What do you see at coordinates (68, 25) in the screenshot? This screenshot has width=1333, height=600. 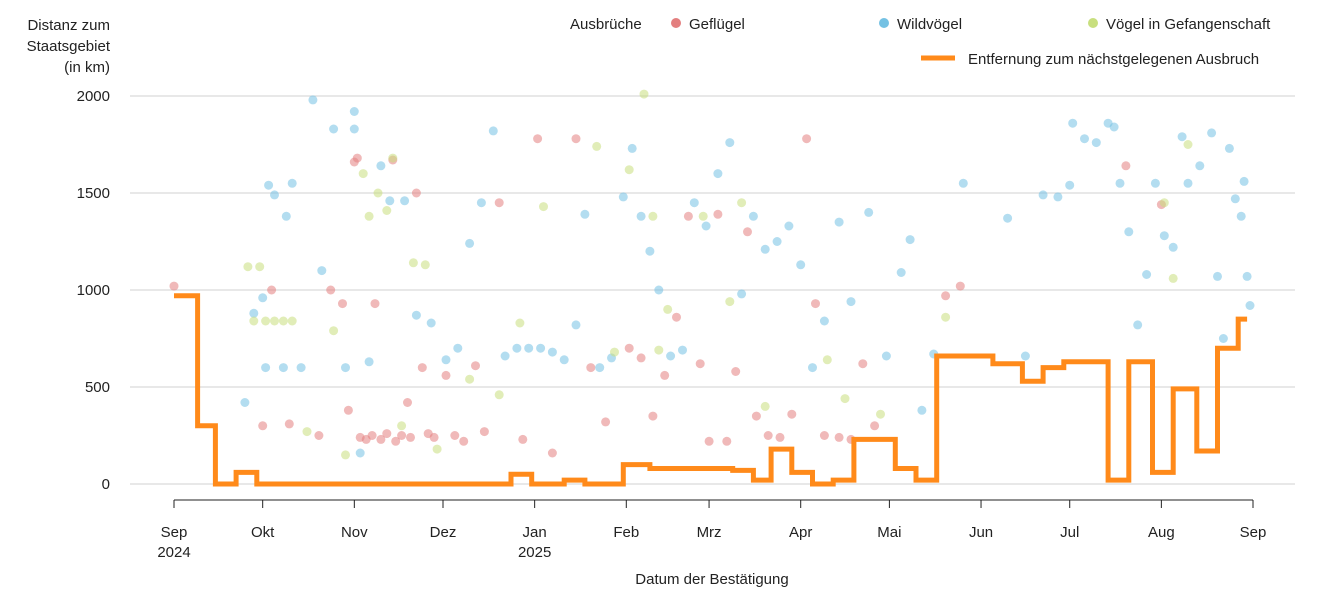 I see `y-axis-label-line-1: Distanz zum` at bounding box center [68, 25].